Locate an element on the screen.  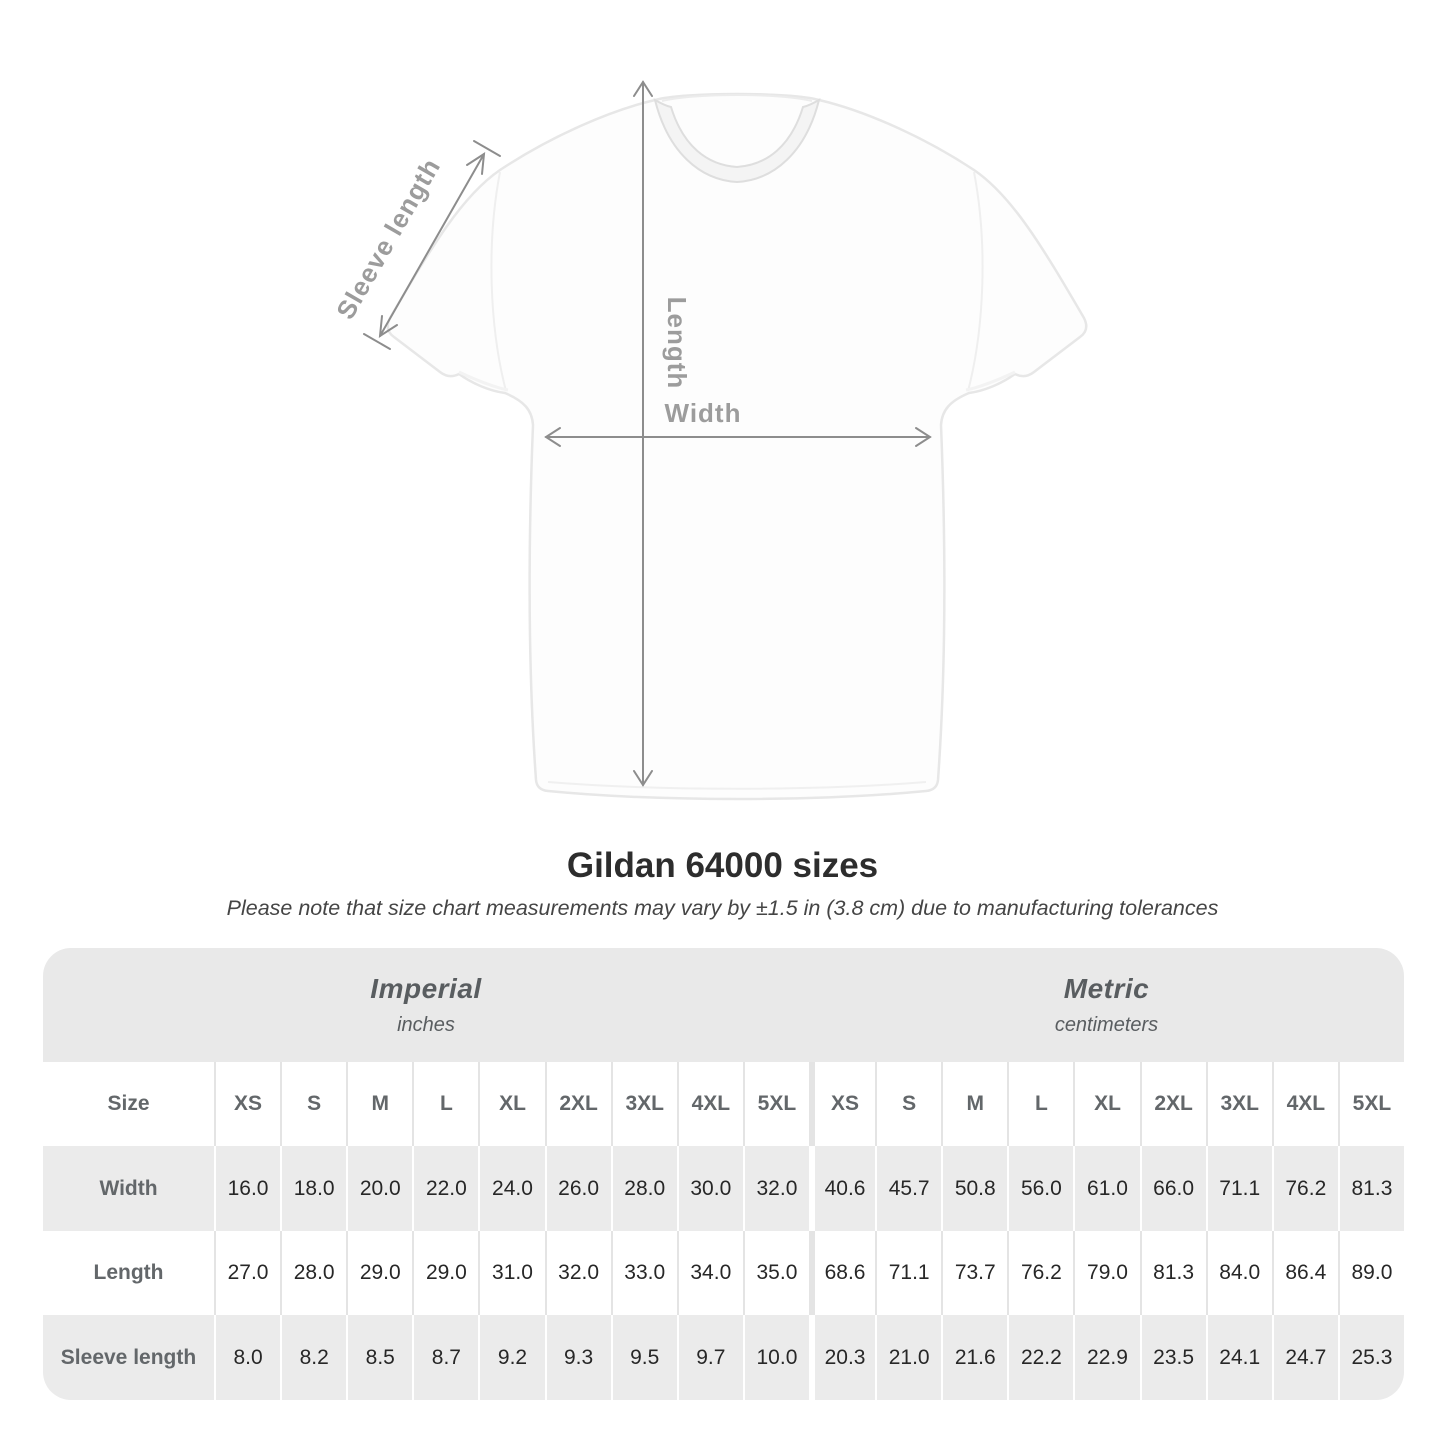
sleeve-metric-cell: 25.3 is located at coordinates (1370, 1357).